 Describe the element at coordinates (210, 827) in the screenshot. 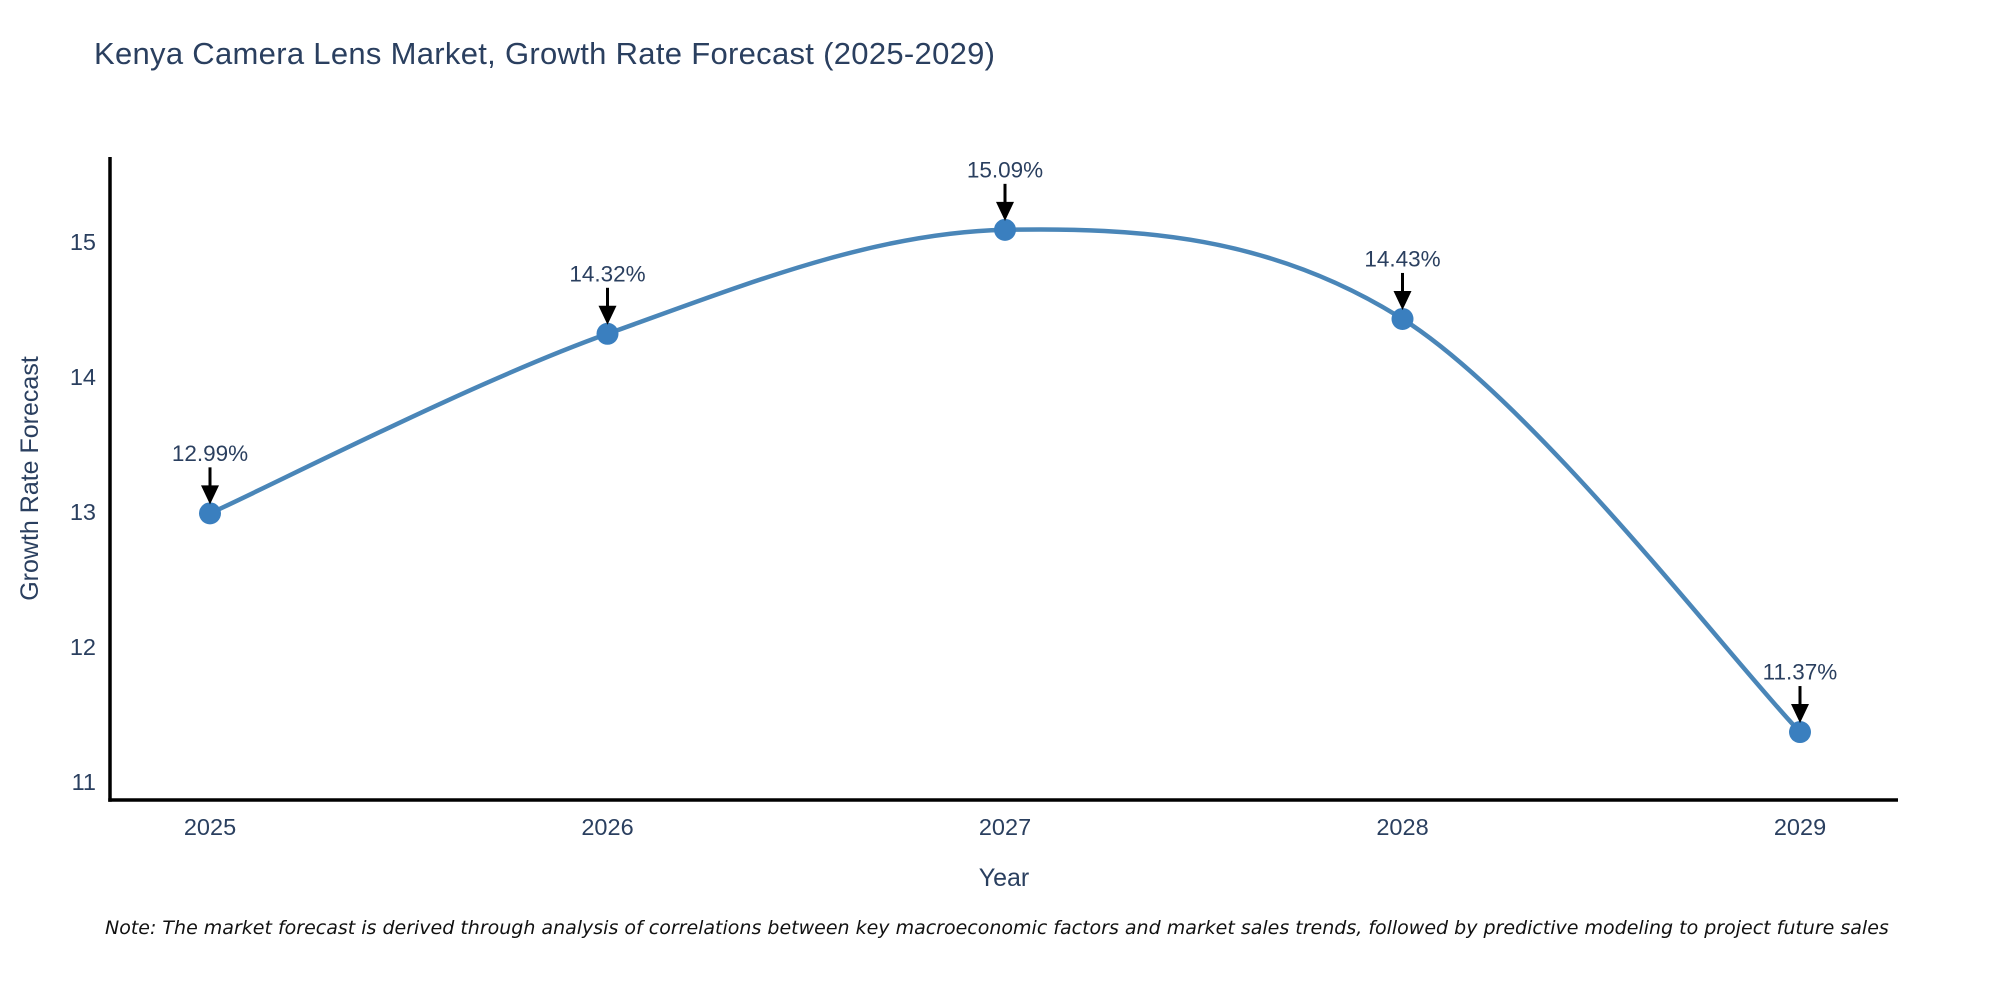

I see `x-tick-label-2025: 2025` at that location.